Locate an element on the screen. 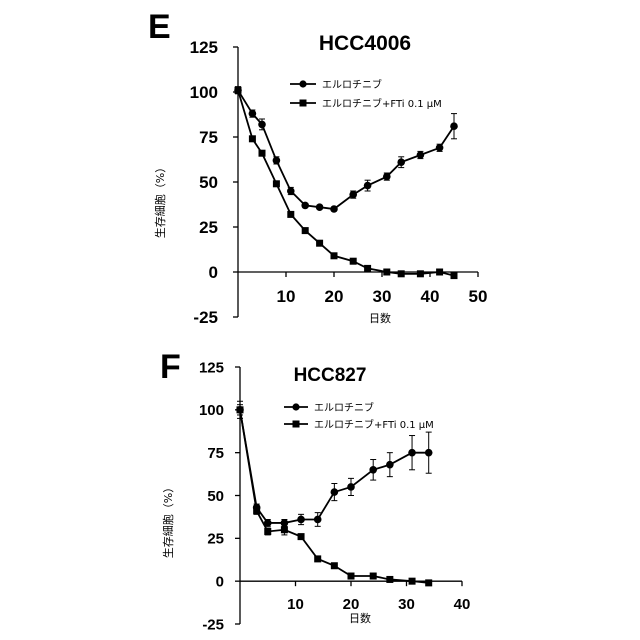  x-tick-label: 50 is located at coordinates (478, 296).